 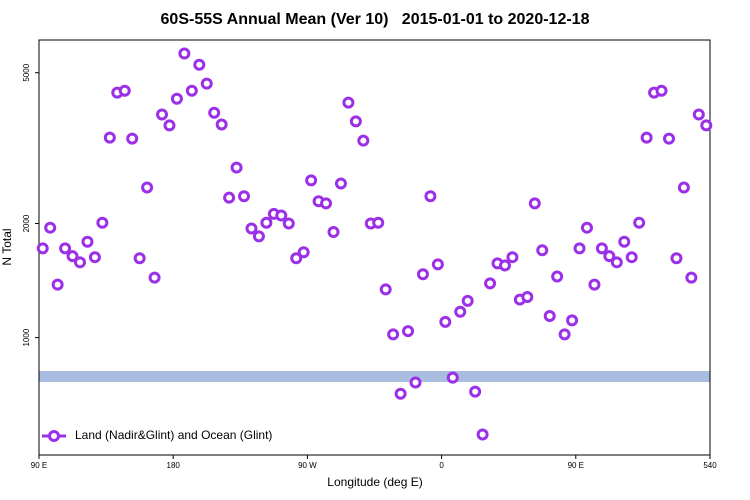 What do you see at coordinates (307, 465) in the screenshot?
I see `x-tick-label: 90 W` at bounding box center [307, 465].